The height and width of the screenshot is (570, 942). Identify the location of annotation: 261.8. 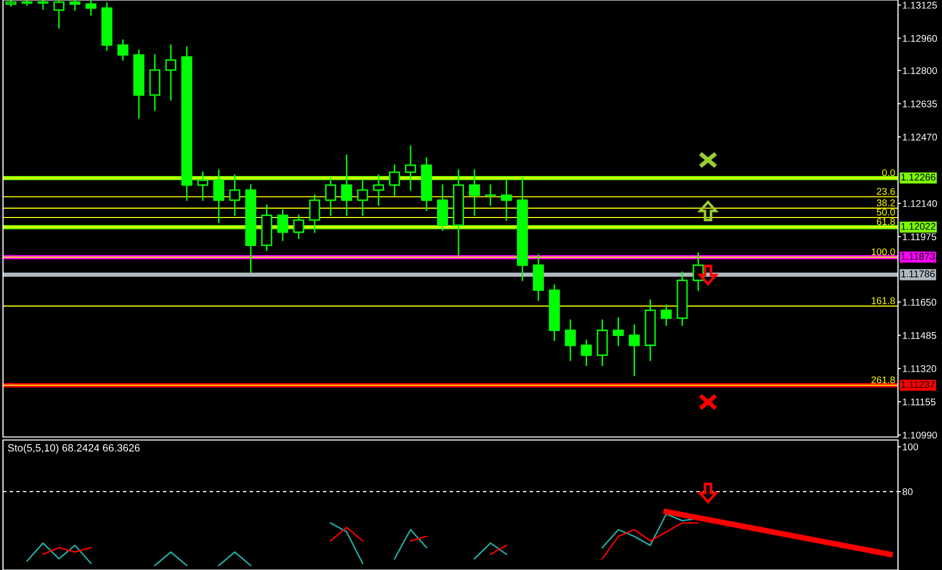
(883, 380).